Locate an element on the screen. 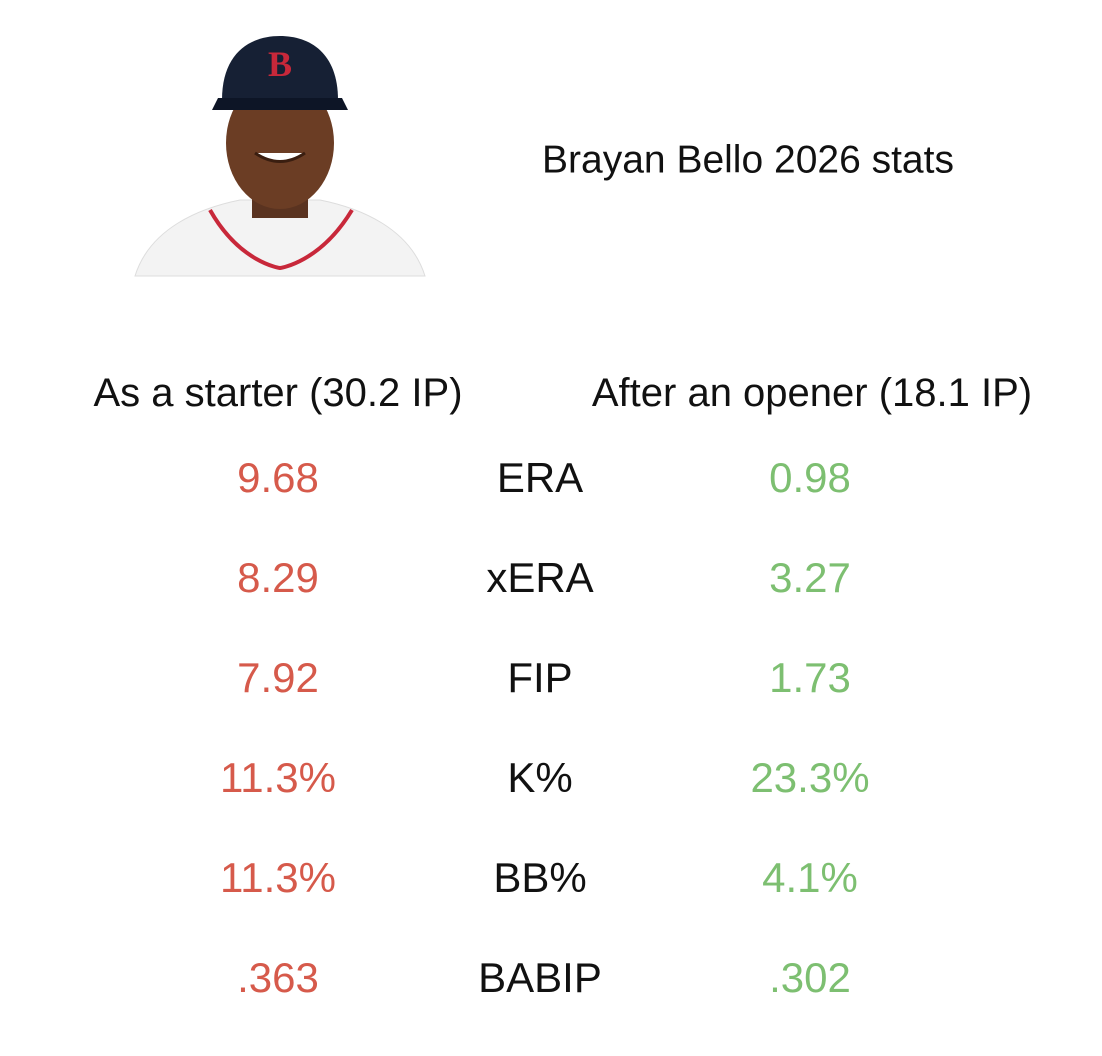 Image resolution: width=1102 pixels, height=1056 pixels. opener-value: 3.27 is located at coordinates (810, 577).